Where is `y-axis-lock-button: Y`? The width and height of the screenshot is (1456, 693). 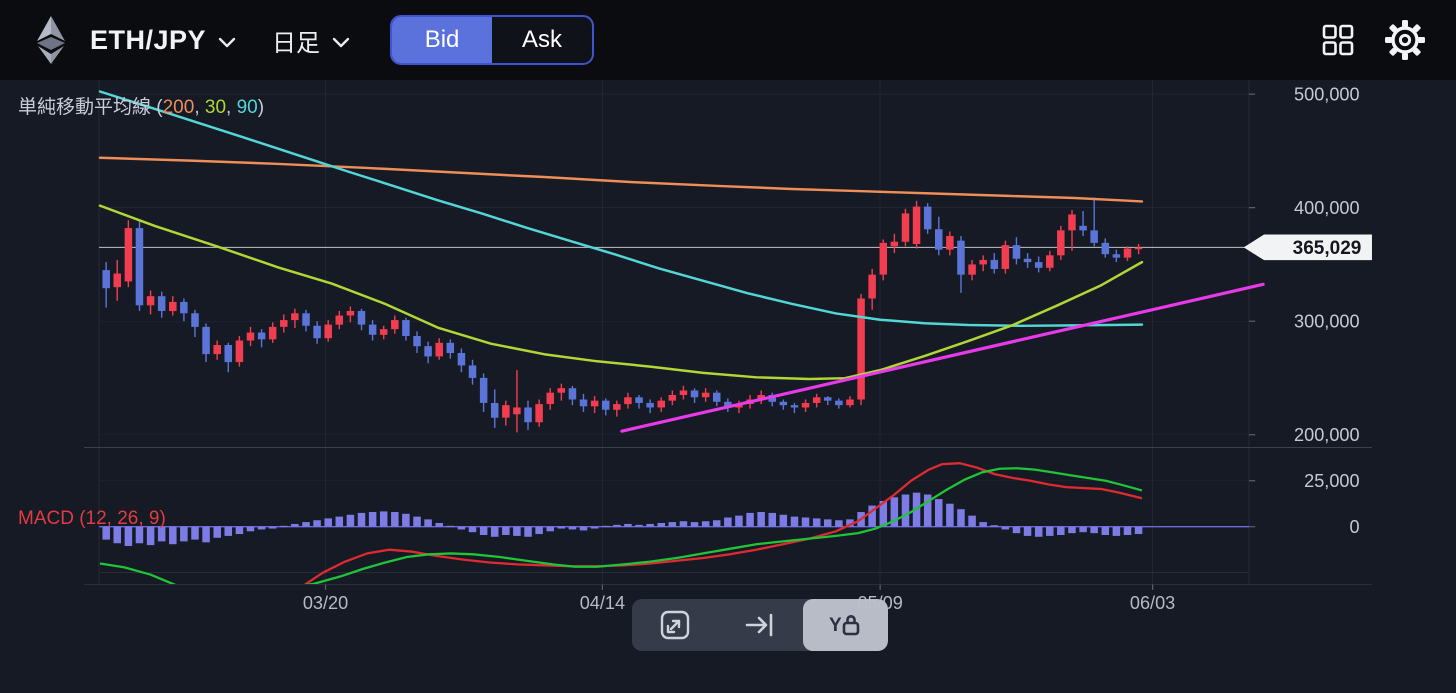 y-axis-lock-button: Y is located at coordinates (845, 625).